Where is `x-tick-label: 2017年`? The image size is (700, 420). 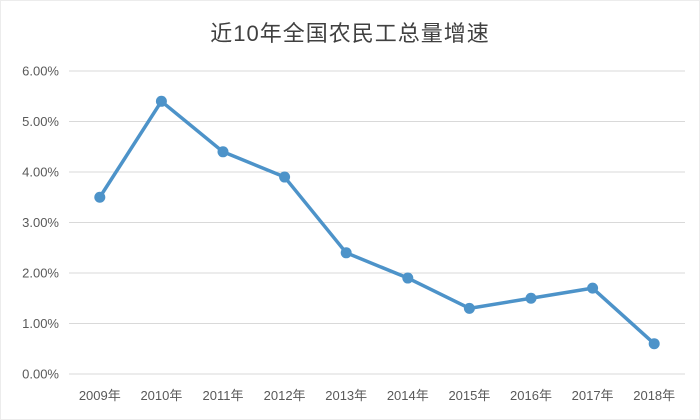
x-tick-label: 2017年 is located at coordinates (593, 395).